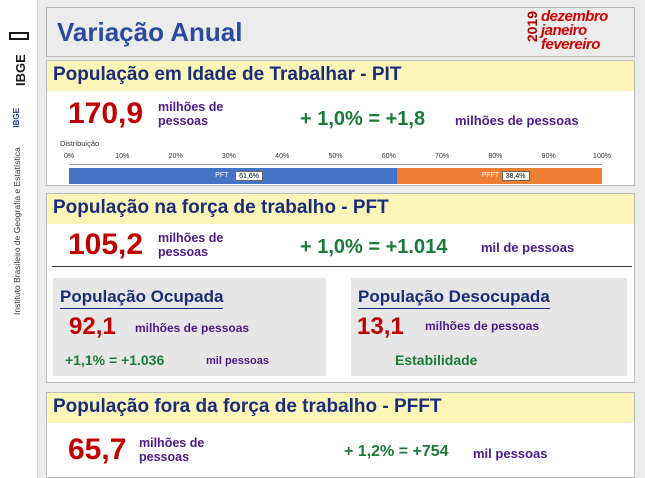 Image resolution: width=645 pixels, height=478 pixels. I want to click on pit-title: População em Idade de Trabalhar - PIT, so click(340, 76).